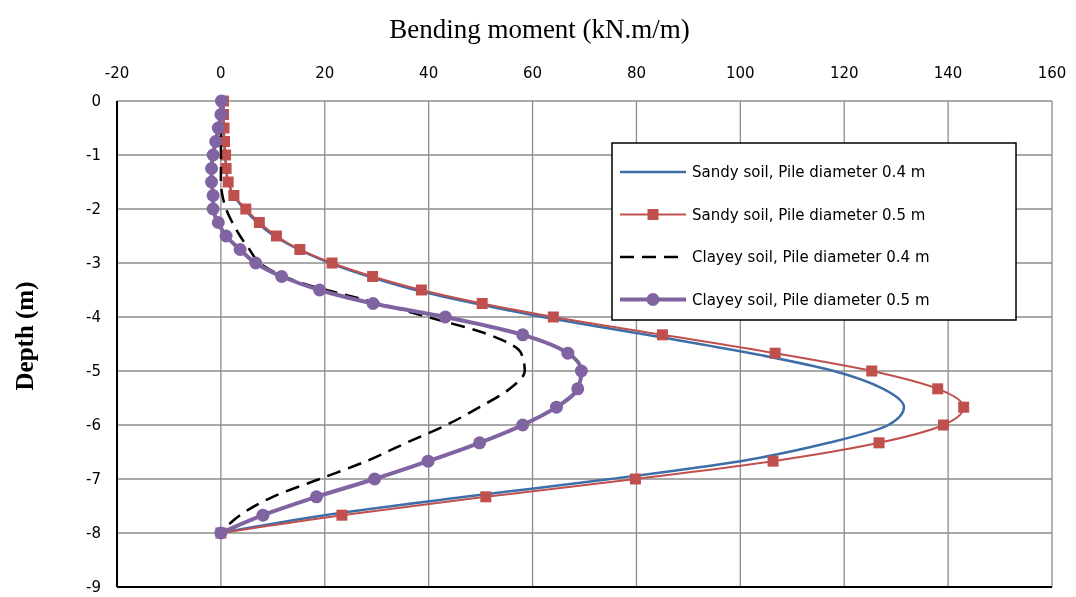  What do you see at coordinates (117, 73) in the screenshot?
I see `x-tick-label: -20` at bounding box center [117, 73].